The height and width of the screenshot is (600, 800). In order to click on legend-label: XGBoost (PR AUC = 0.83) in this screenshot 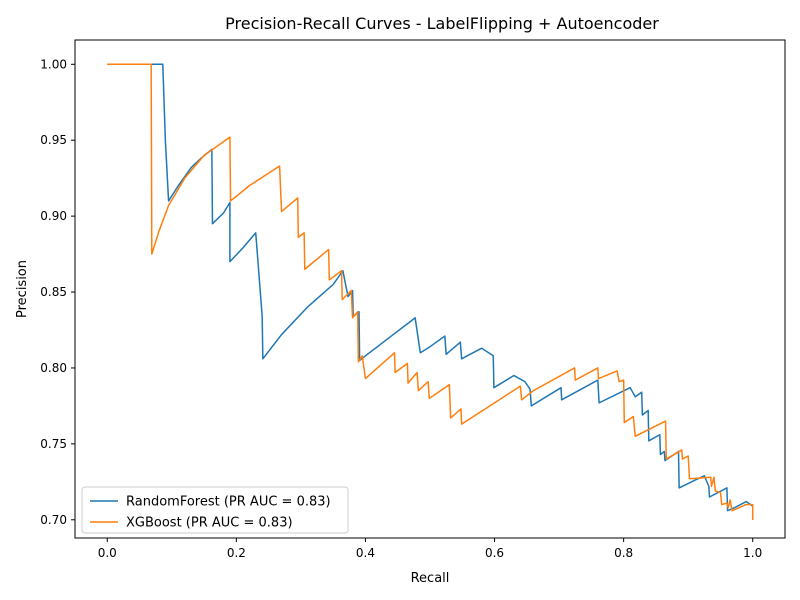, I will do `click(209, 523)`.